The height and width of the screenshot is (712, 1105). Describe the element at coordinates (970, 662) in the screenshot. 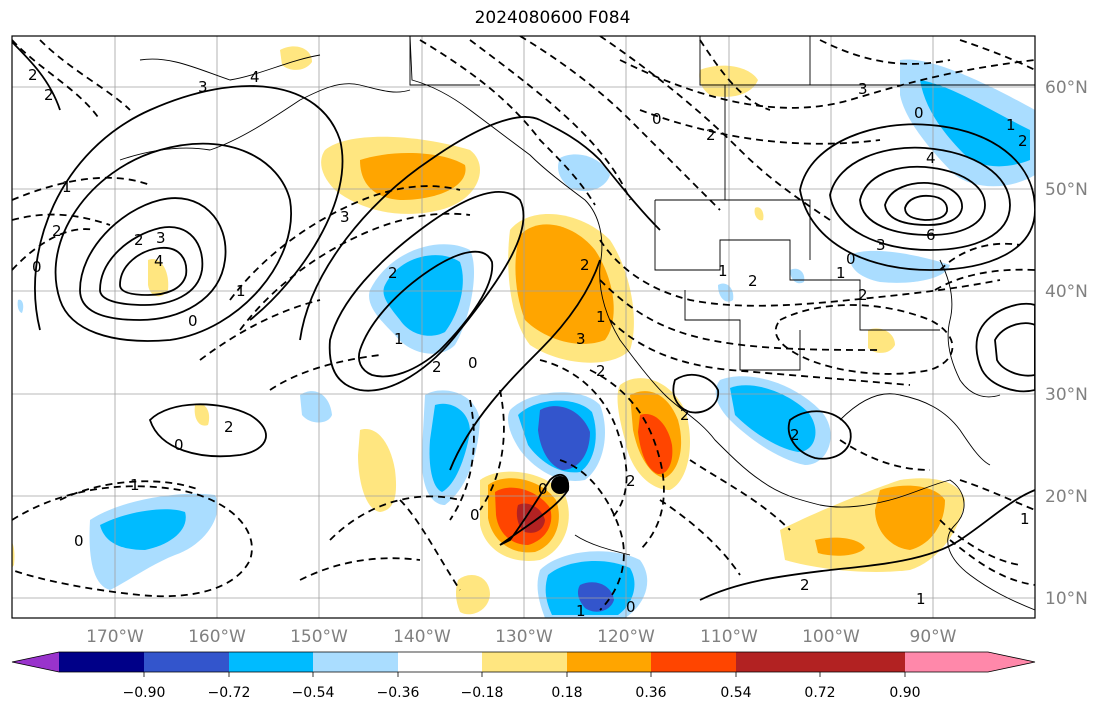

I see `colorbar-extend-max` at that location.